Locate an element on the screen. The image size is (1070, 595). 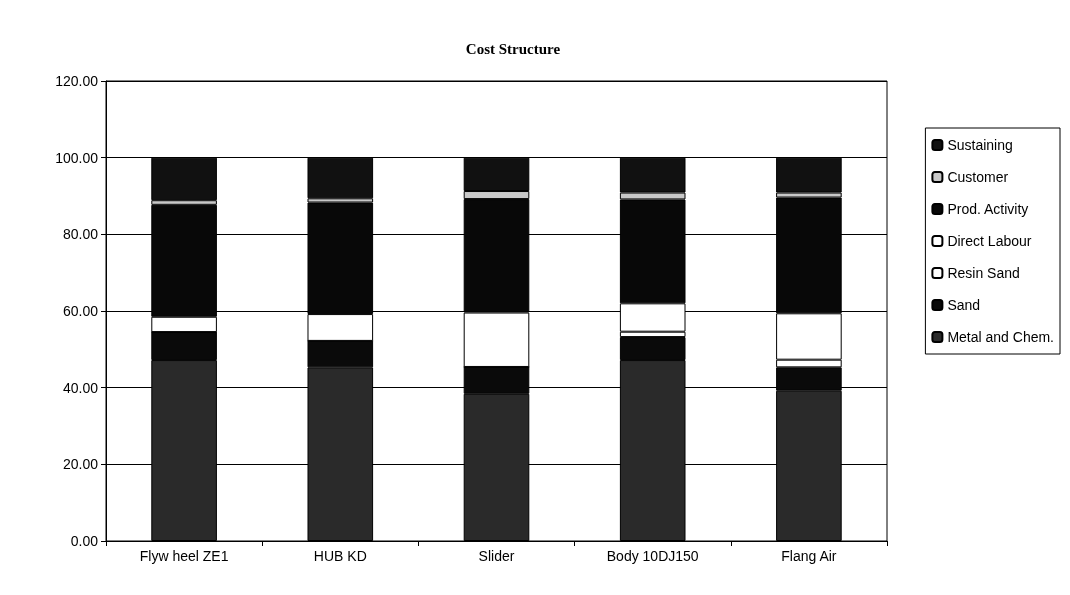
y-tick-label: 120.00 is located at coordinates (77, 81).